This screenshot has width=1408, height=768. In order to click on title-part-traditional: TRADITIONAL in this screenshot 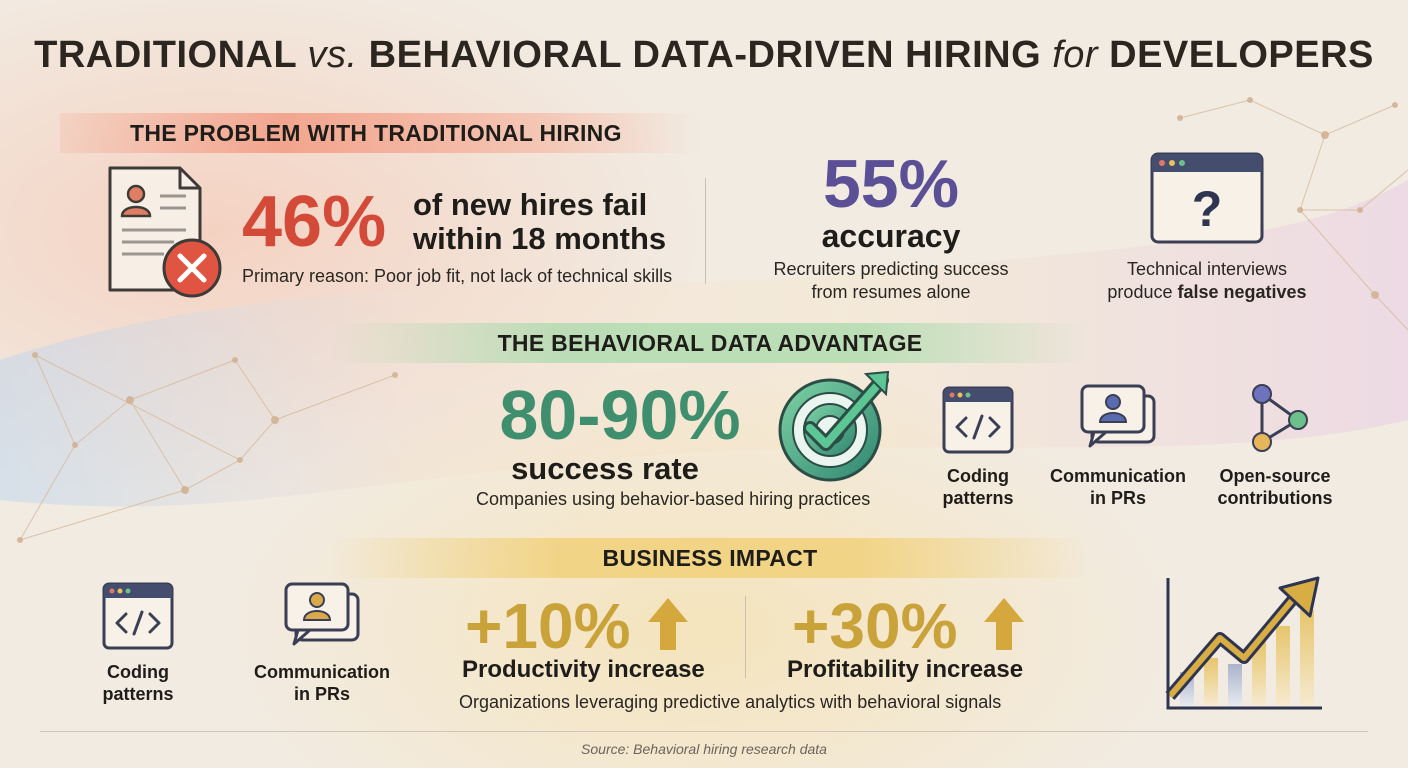, I will do `click(165, 55)`.